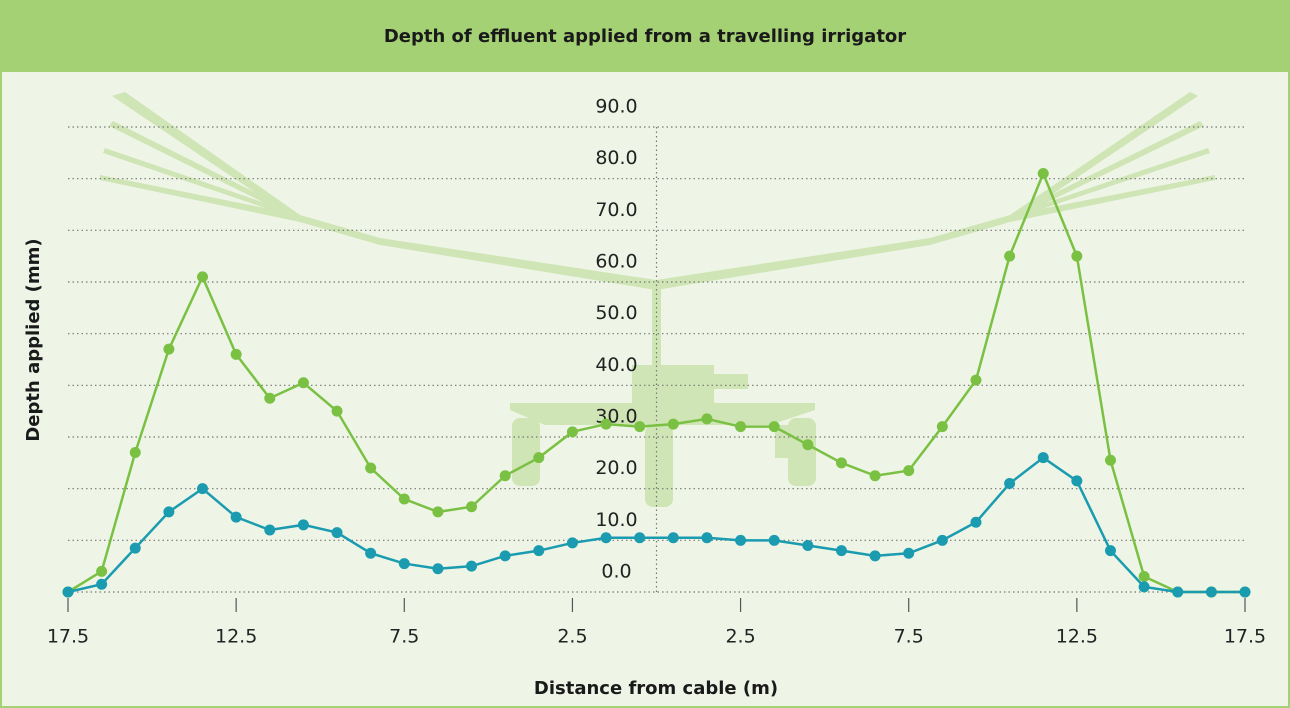 This screenshot has height=708, width=1290. What do you see at coordinates (616, 262) in the screenshot?
I see `y-tick-label: 60.0` at bounding box center [616, 262].